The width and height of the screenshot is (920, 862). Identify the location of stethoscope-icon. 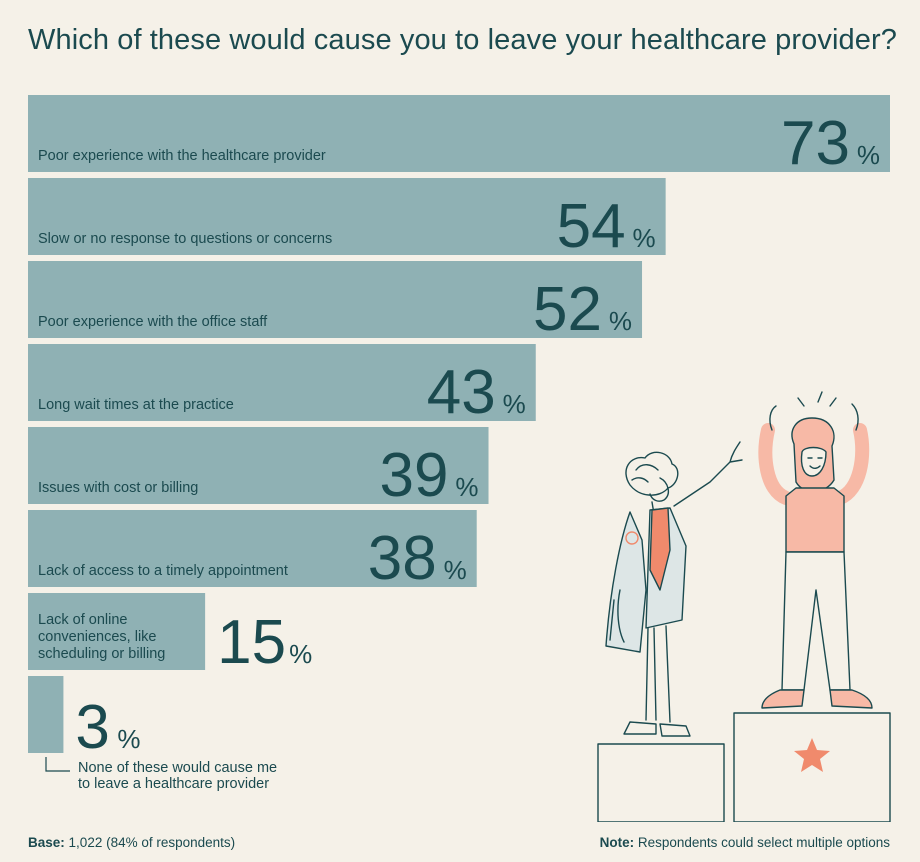
(632, 538).